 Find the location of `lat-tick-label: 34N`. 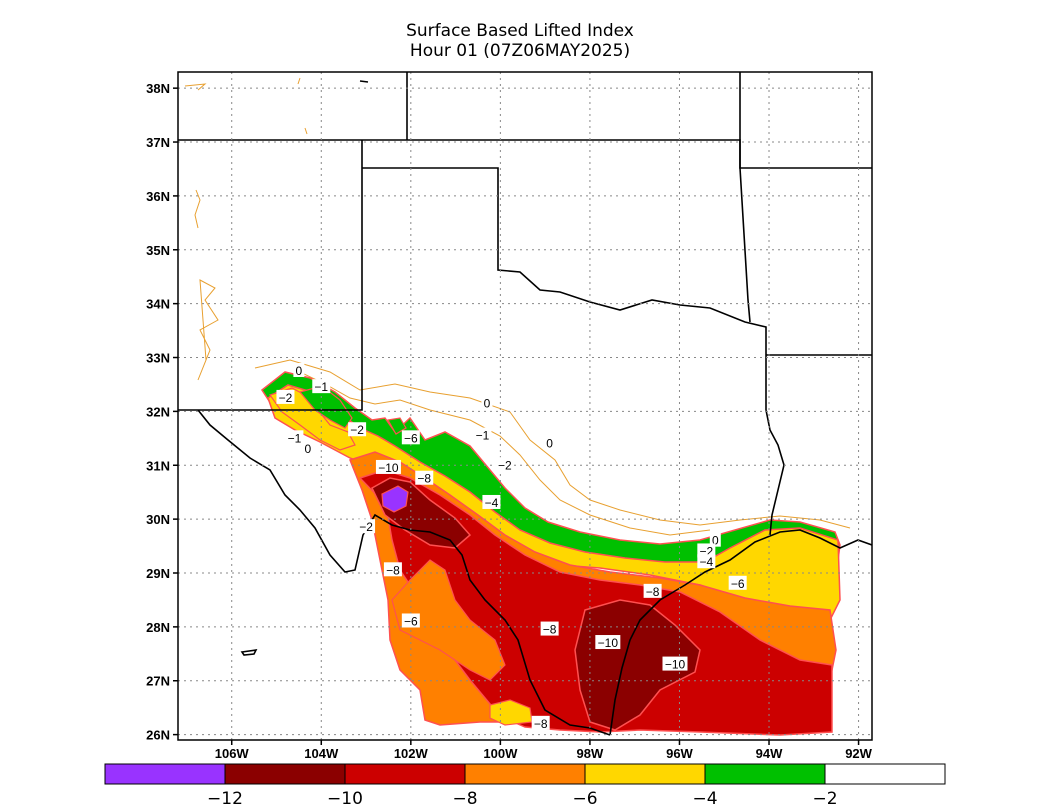

lat-tick-label: 34N is located at coordinates (158, 304).